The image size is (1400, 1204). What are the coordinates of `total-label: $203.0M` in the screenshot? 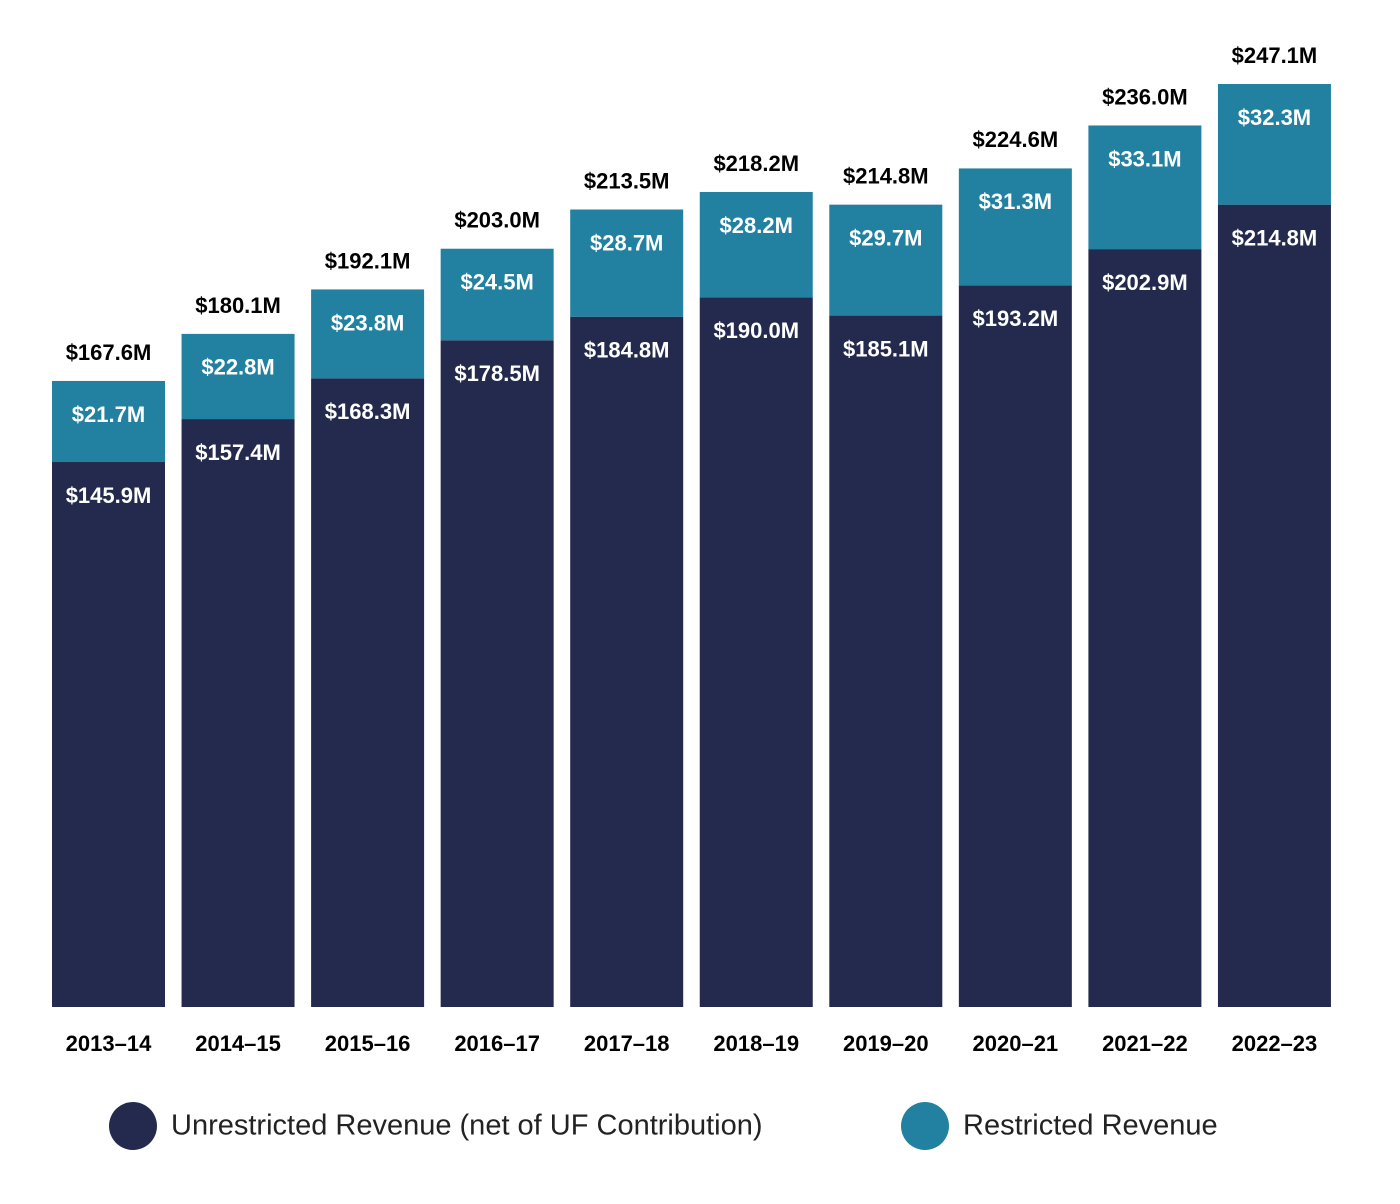 It's located at (497, 220).